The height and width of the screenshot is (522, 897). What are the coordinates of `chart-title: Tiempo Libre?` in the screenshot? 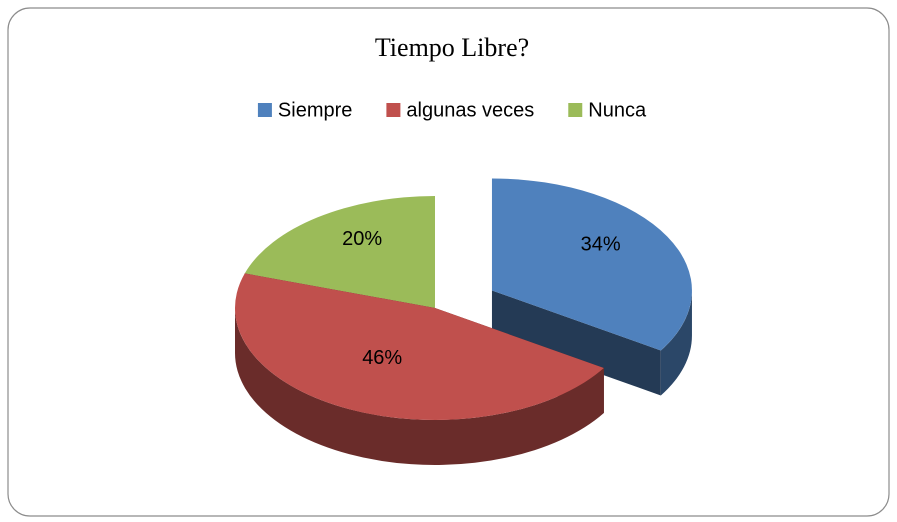 It's located at (452, 47).